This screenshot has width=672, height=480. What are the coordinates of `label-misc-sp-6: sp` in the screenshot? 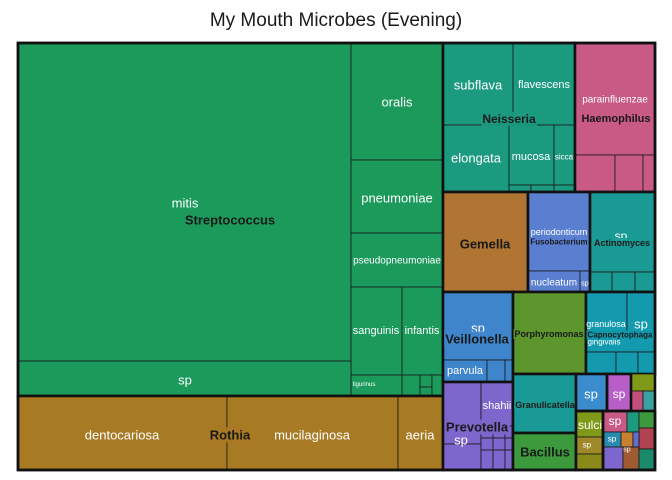 It's located at (627, 450).